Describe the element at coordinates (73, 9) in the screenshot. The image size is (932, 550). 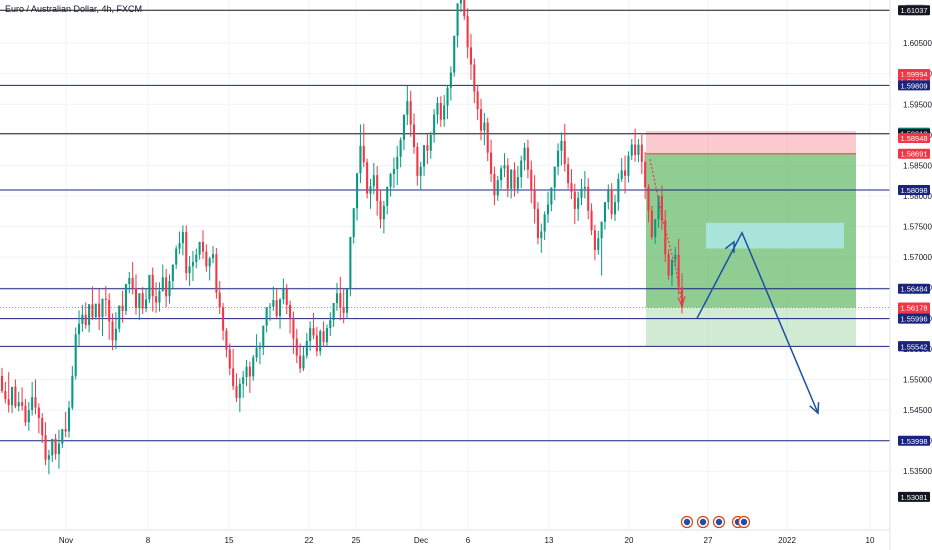
I see `chart-title: Euro / Australian Dollar, 4h, FXCM` at that location.